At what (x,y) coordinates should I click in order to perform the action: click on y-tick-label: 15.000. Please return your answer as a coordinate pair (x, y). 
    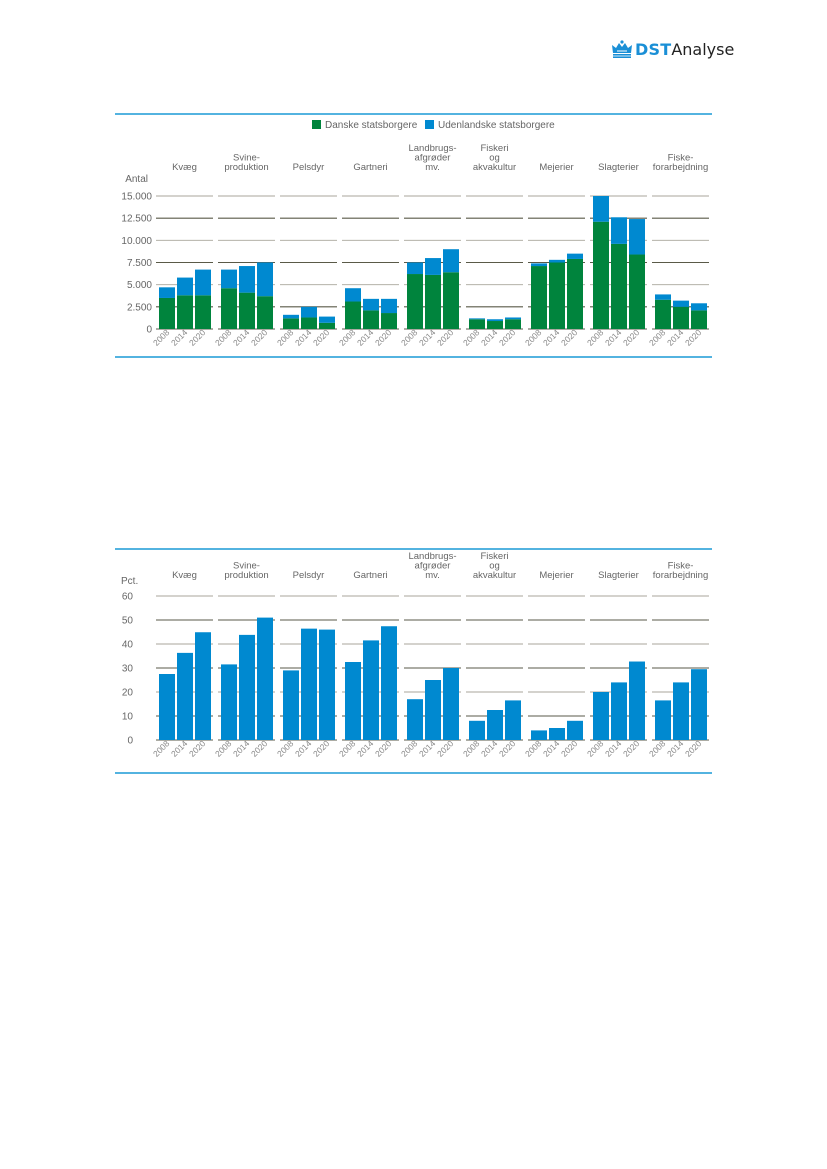
    Looking at the image, I should click on (136, 197).